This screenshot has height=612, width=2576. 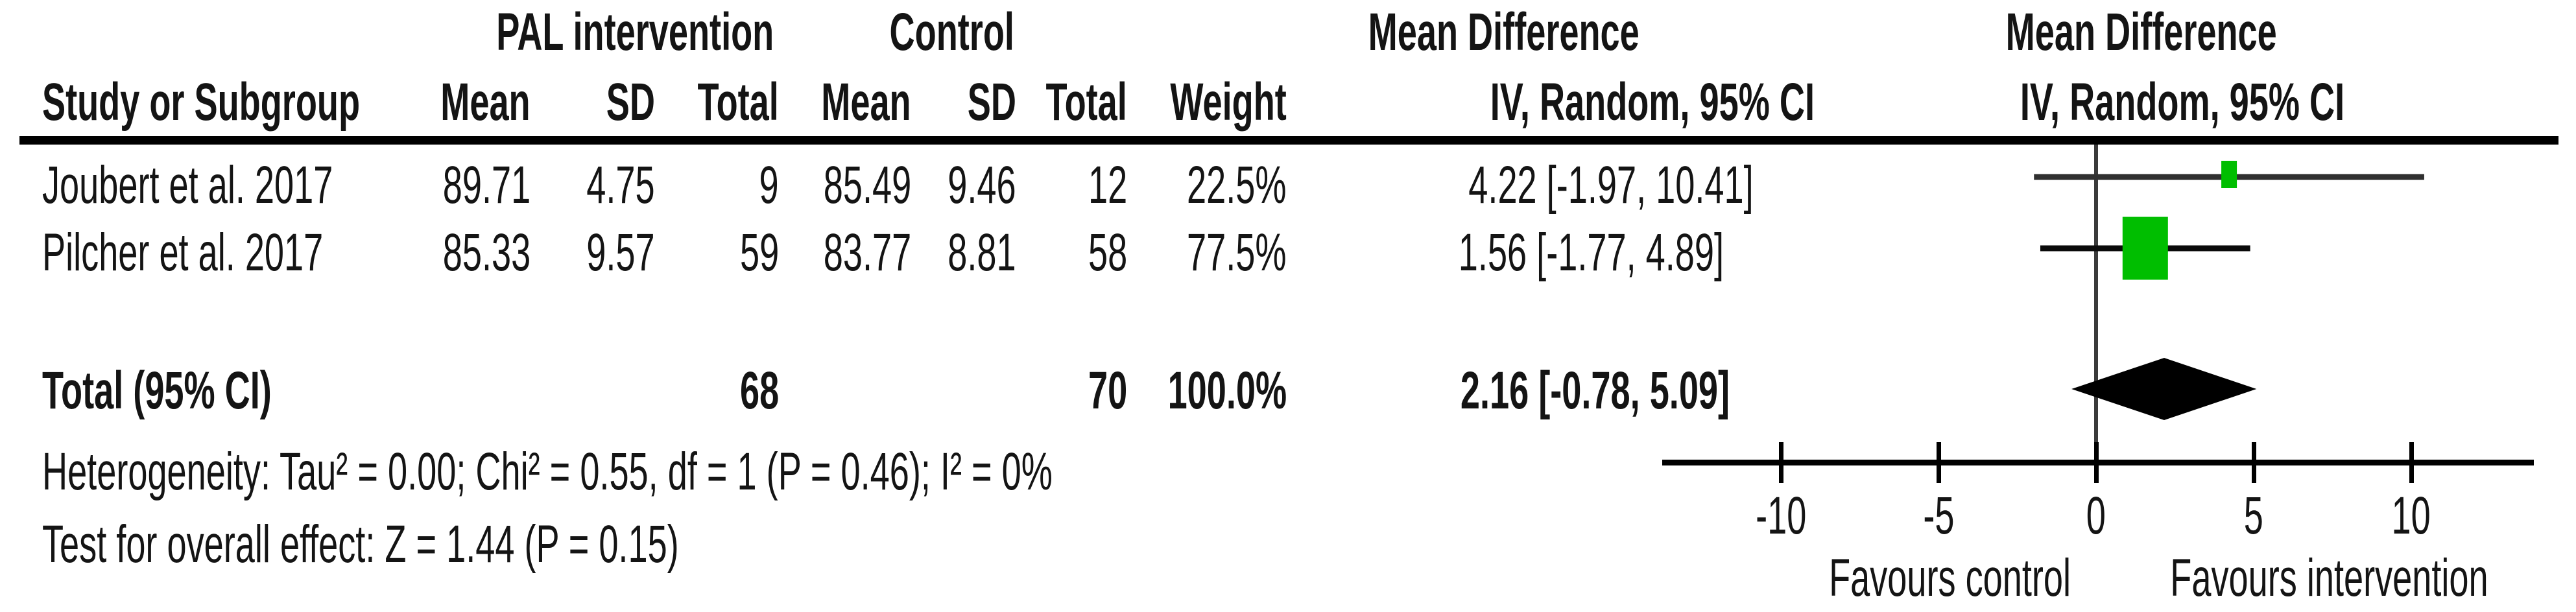 I want to click on row1-weight-value: 22.5%, so click(x=1237, y=186).